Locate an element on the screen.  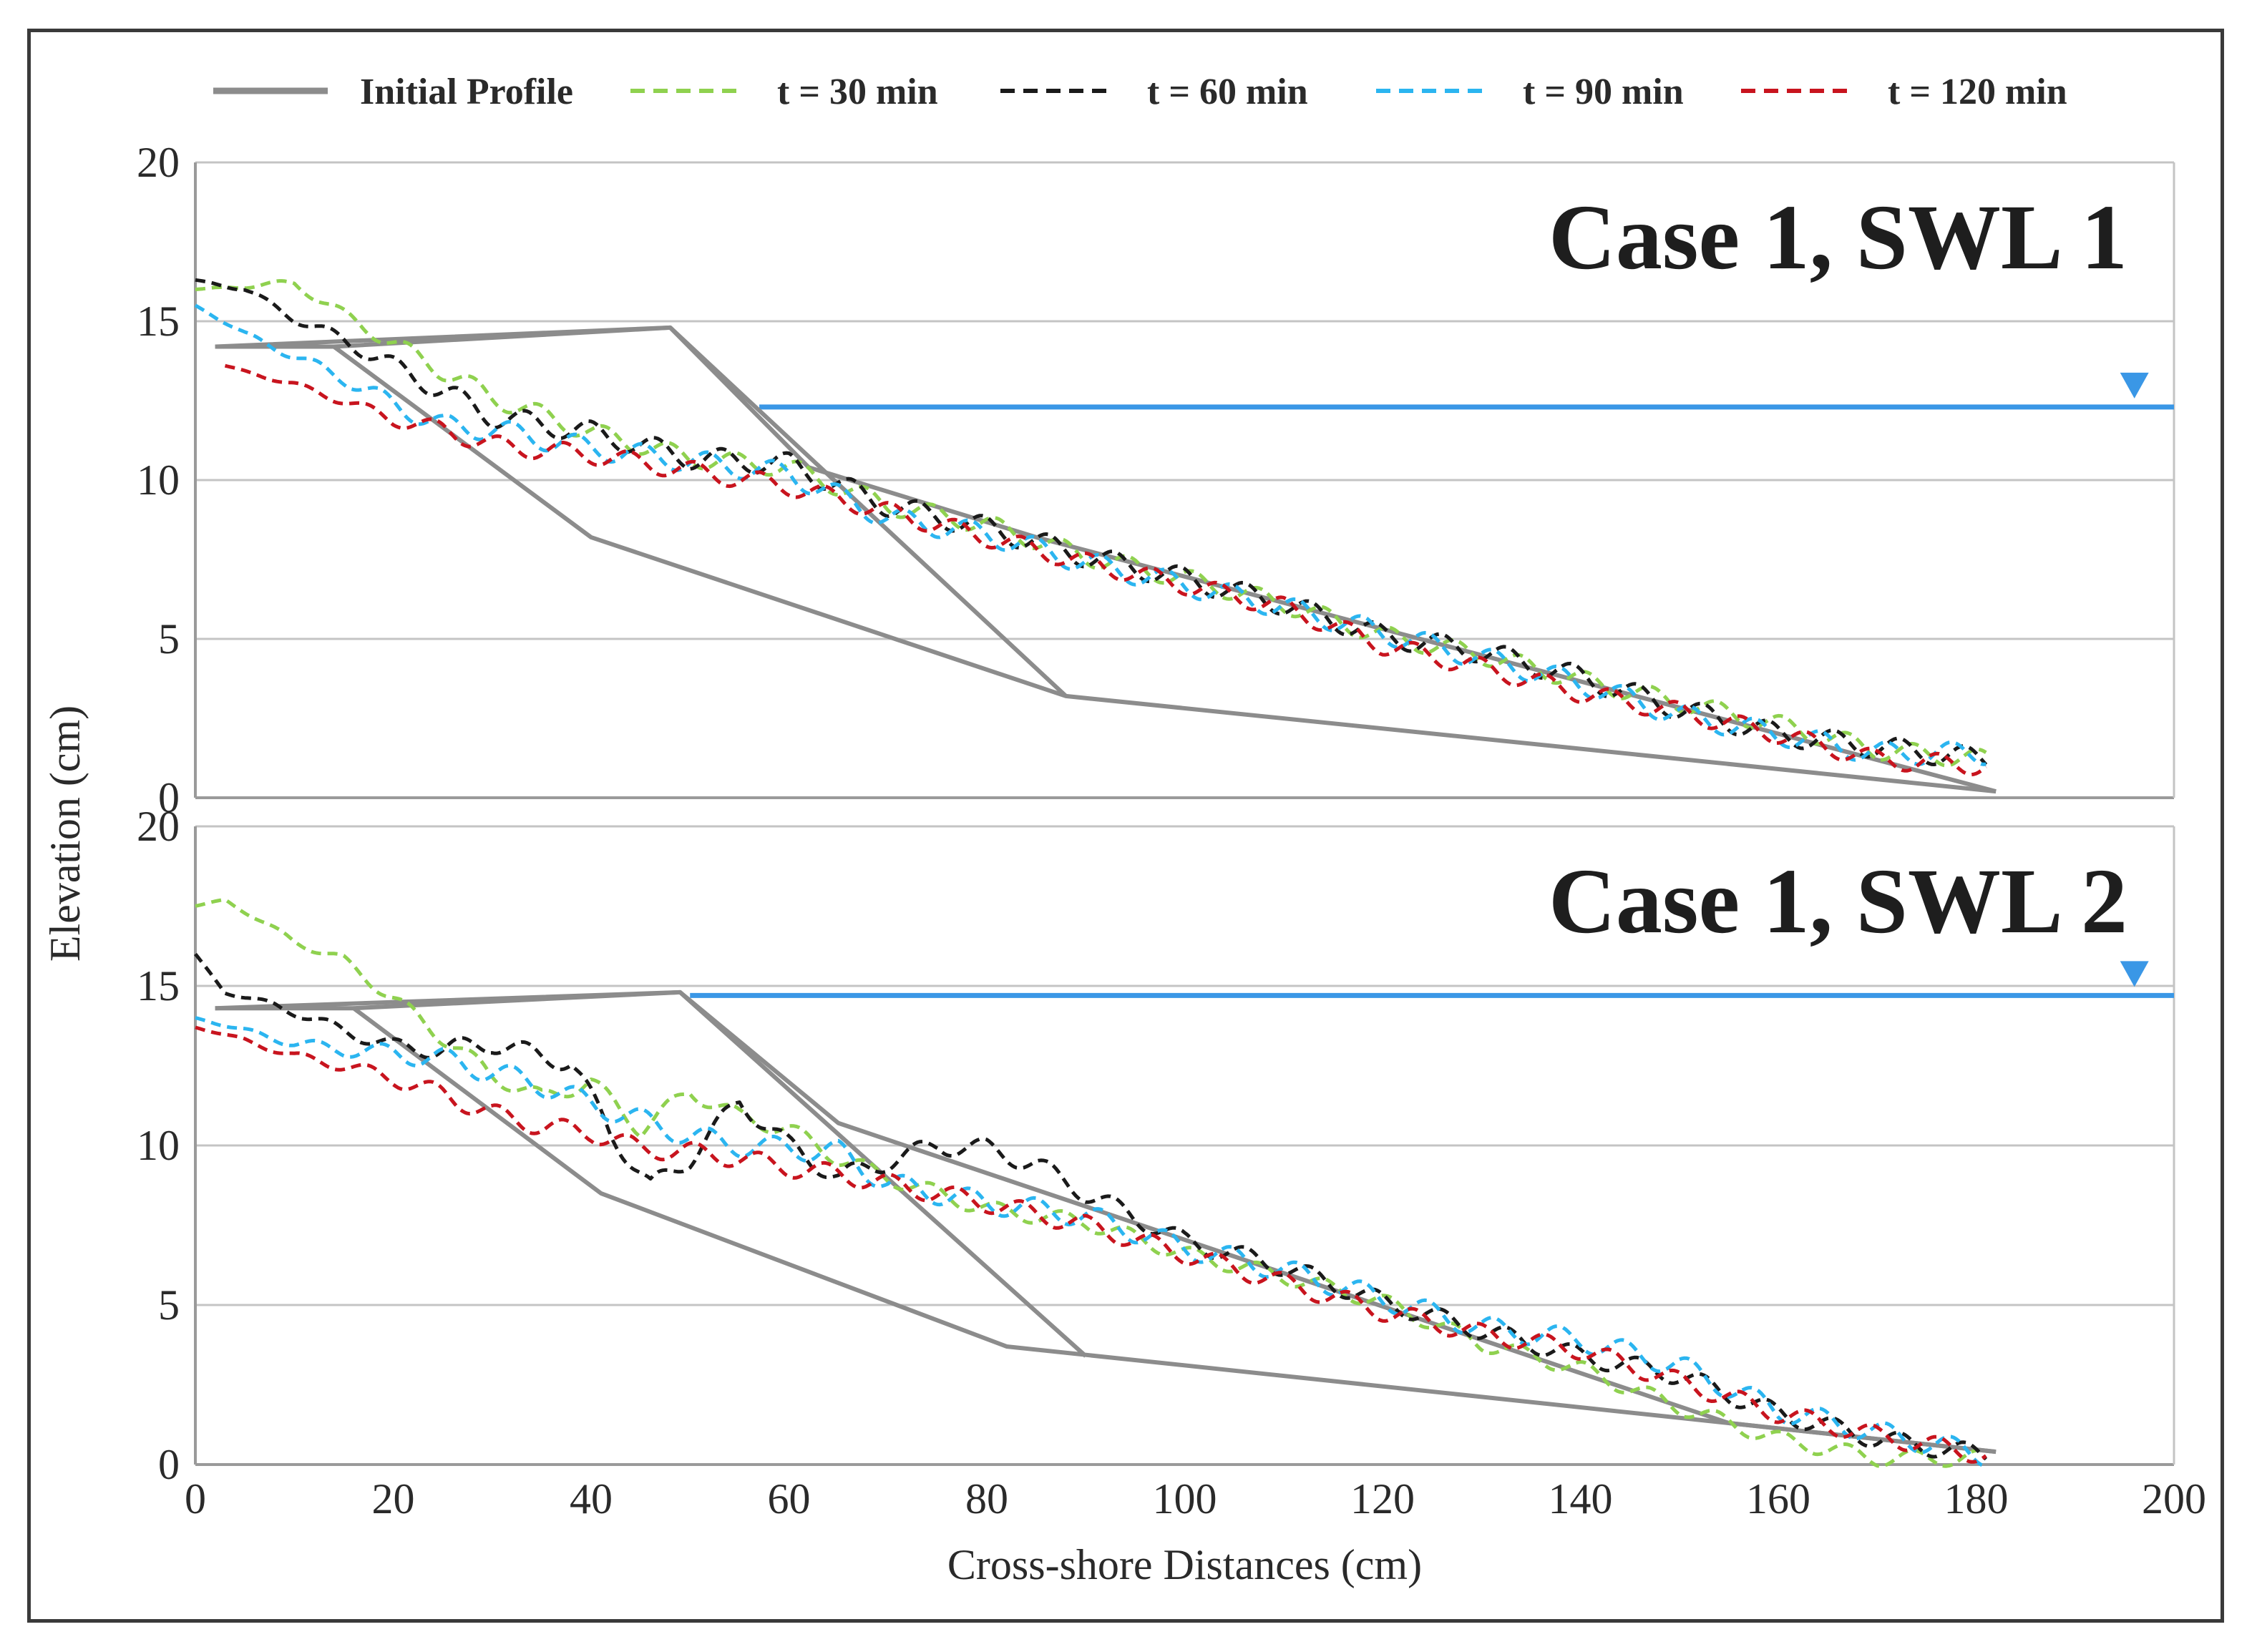
initial-profile-line is located at coordinates (651, 1173).